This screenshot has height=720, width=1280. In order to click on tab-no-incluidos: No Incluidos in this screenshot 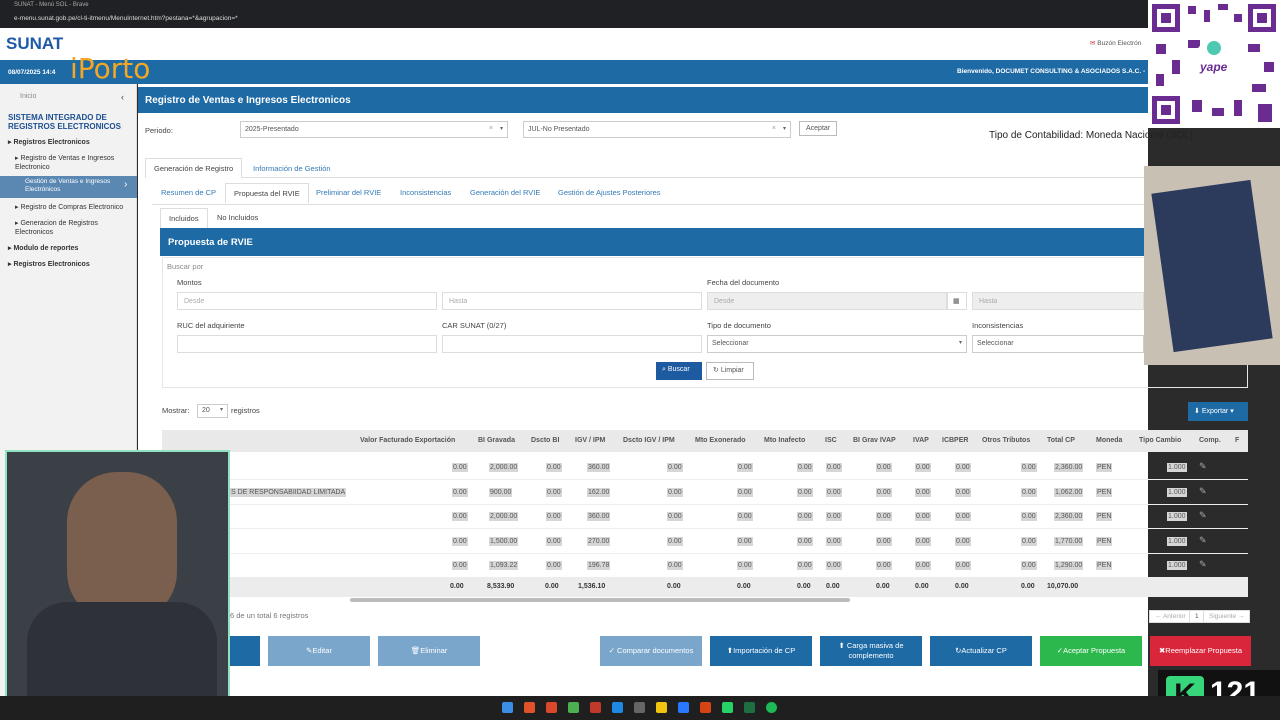, I will do `click(238, 217)`.